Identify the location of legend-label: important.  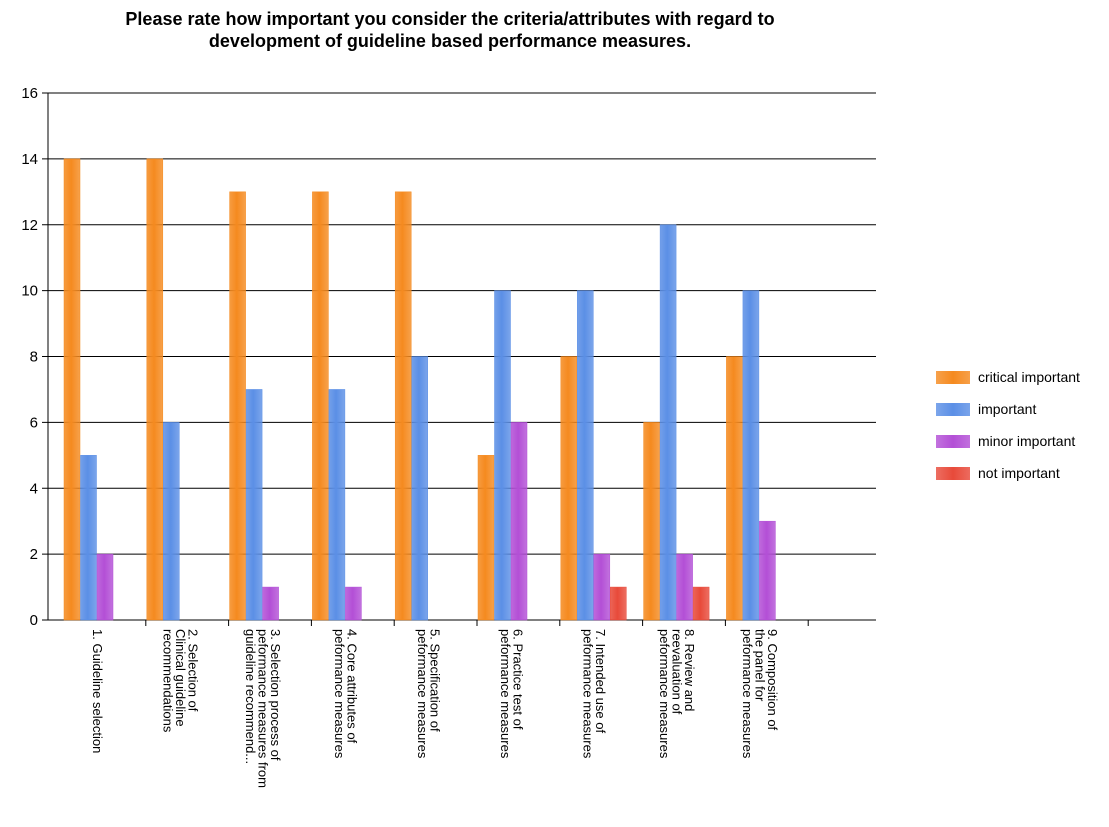
(1007, 409).